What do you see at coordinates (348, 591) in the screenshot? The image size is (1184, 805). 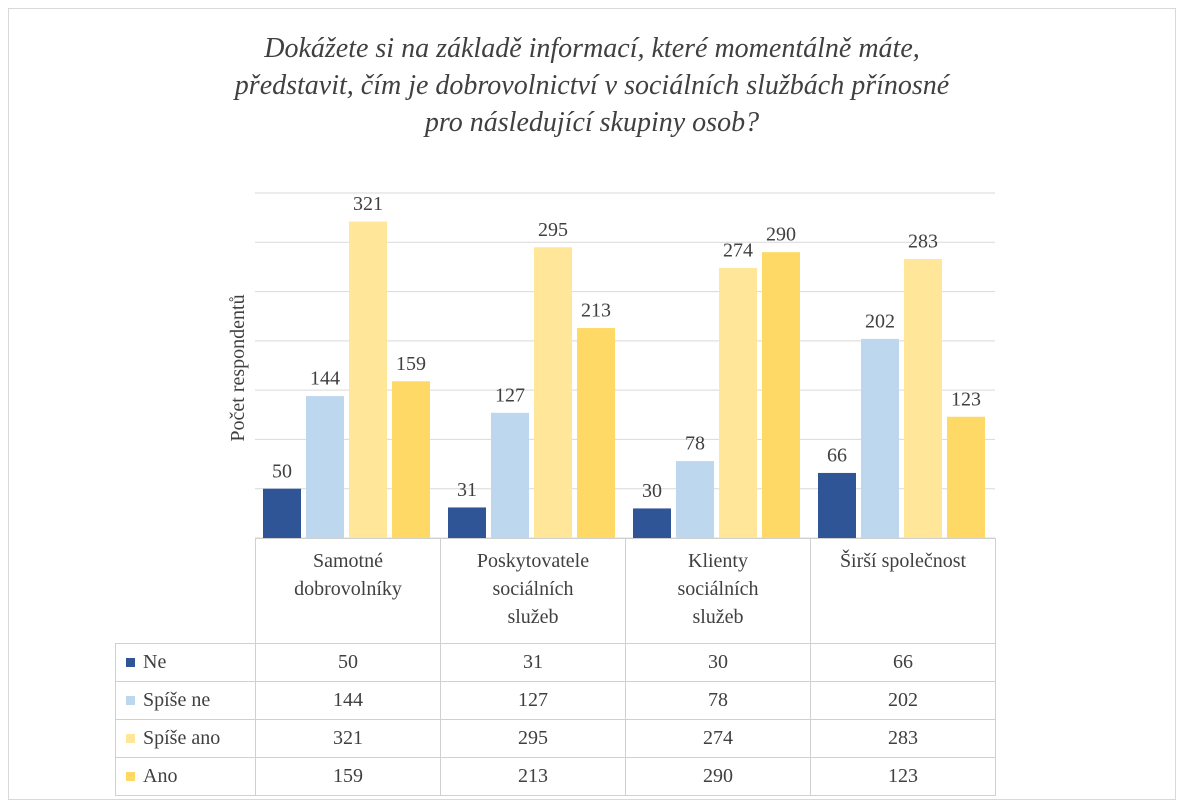 I see `category-label: Samotné dobrovolníky` at bounding box center [348, 591].